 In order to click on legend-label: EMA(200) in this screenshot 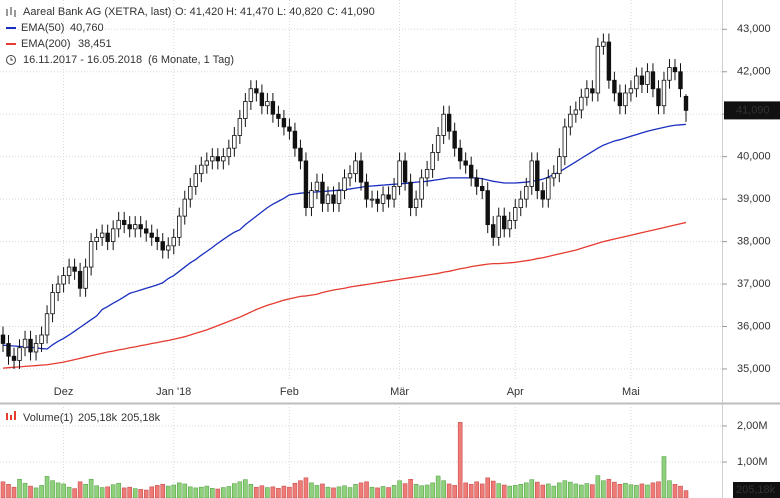, I will do `click(46, 44)`.